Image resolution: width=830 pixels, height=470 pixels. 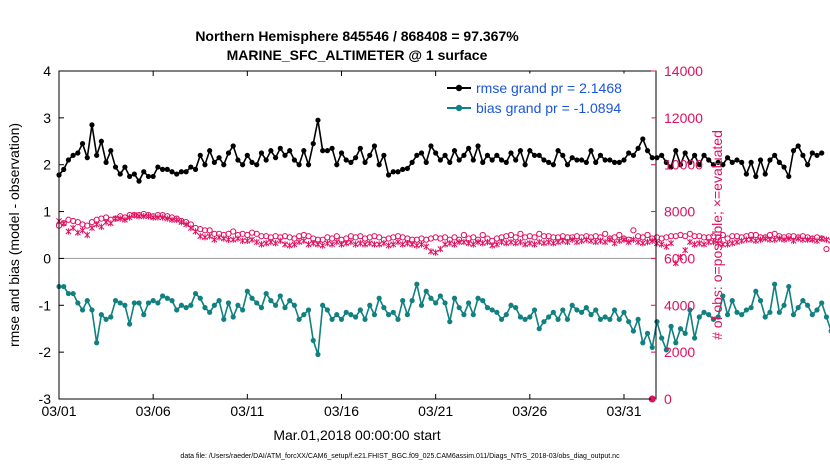 What do you see at coordinates (45, 399) in the screenshot?
I see `y-tick-label: -3` at bounding box center [45, 399].